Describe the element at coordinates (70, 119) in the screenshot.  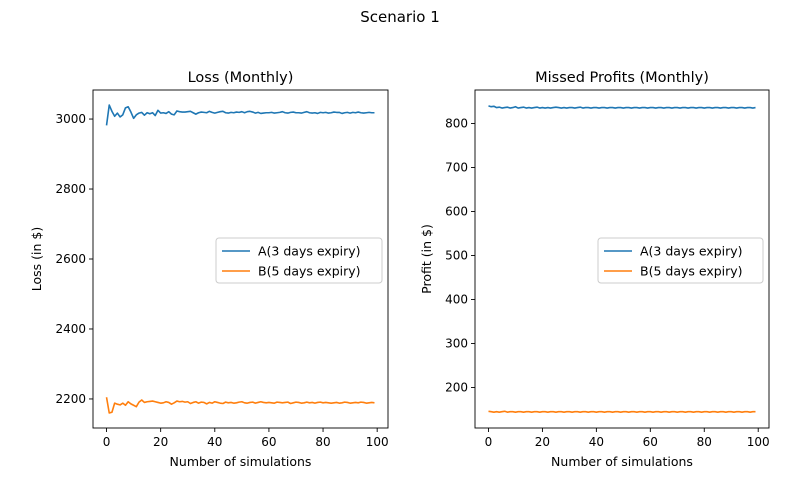
I see `y-tick-label: 3000` at that location.